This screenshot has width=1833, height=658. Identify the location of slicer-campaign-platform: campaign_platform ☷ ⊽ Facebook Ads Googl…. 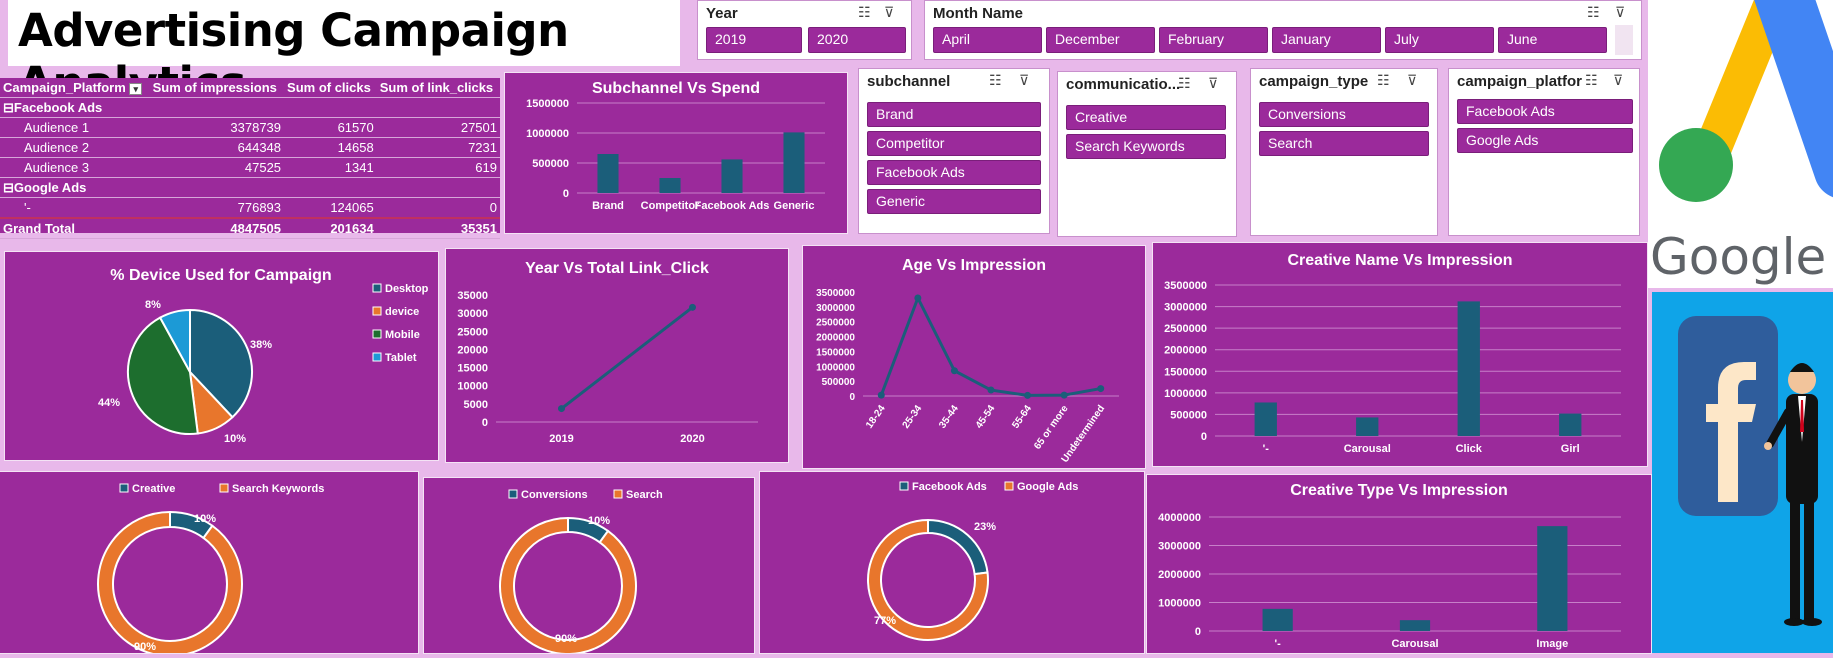
(1544, 152).